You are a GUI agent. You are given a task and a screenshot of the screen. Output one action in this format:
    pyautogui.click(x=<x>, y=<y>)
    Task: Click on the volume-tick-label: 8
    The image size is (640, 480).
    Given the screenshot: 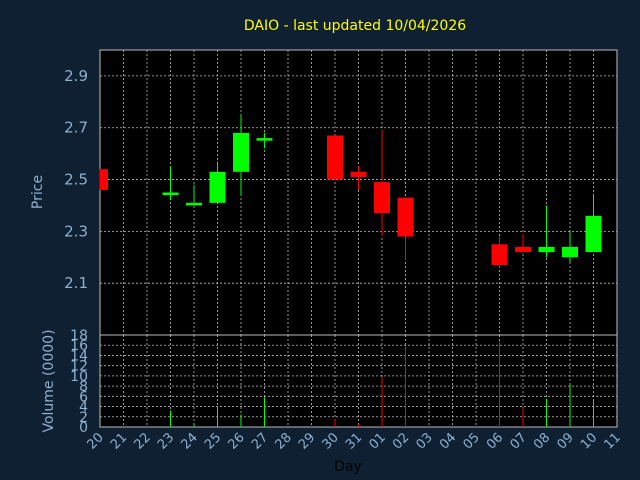 What is the action you would take?
    pyautogui.click(x=83, y=387)
    